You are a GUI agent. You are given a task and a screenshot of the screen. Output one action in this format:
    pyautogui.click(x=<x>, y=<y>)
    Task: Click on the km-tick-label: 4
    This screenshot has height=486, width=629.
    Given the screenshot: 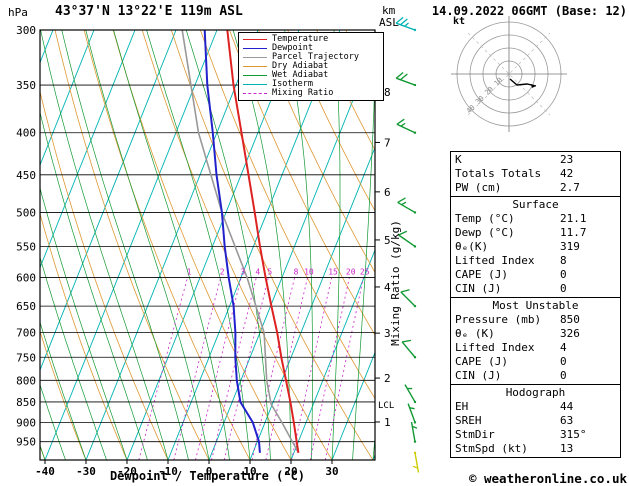 What is the action you would take?
    pyautogui.click(x=387, y=287)
    